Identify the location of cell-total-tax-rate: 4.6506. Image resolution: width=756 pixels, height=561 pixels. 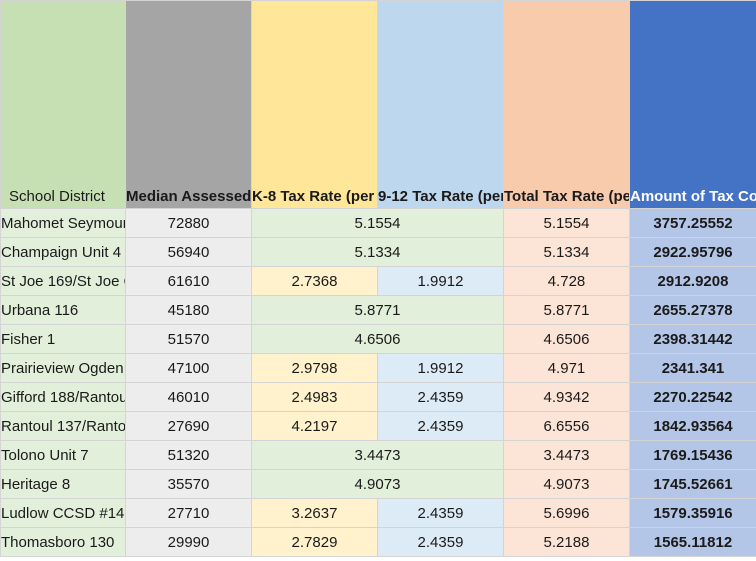
(566, 339).